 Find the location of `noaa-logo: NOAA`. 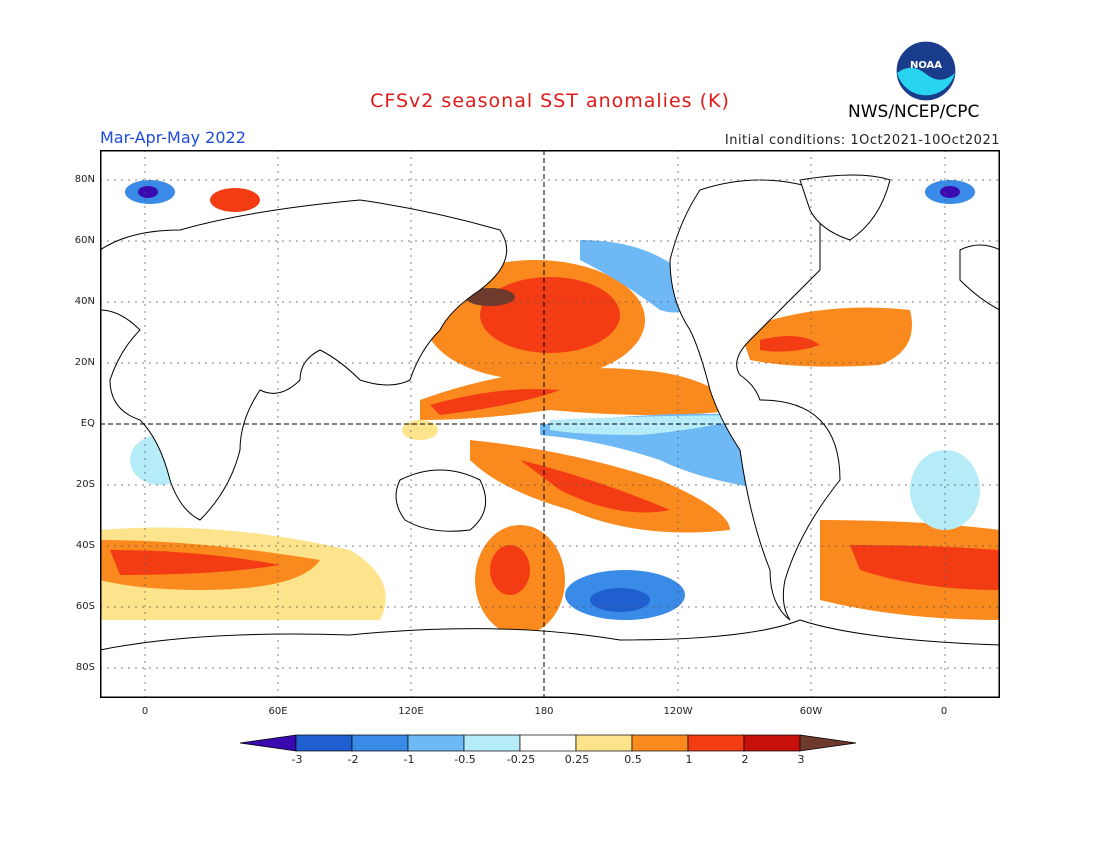

noaa-logo: NOAA is located at coordinates (926, 71).